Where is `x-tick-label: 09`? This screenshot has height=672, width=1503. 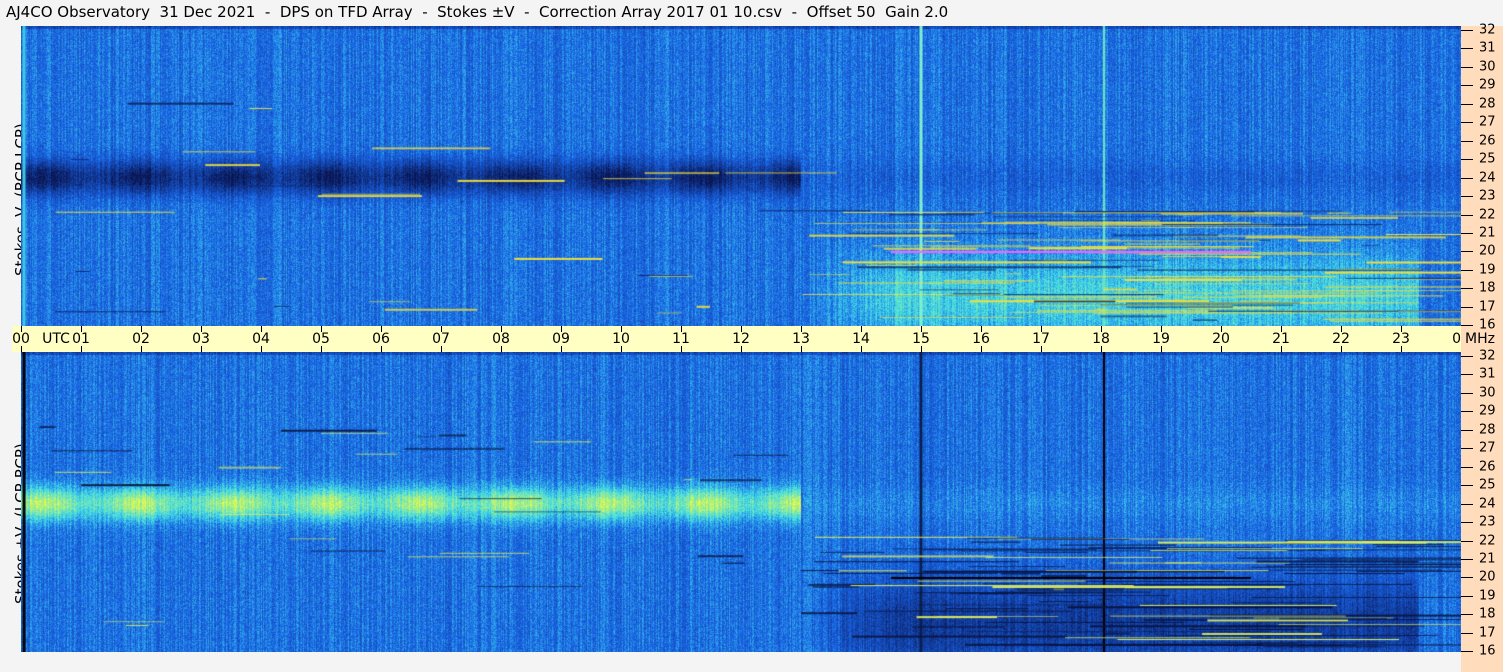
x-tick-label: 09 is located at coordinates (561, 339).